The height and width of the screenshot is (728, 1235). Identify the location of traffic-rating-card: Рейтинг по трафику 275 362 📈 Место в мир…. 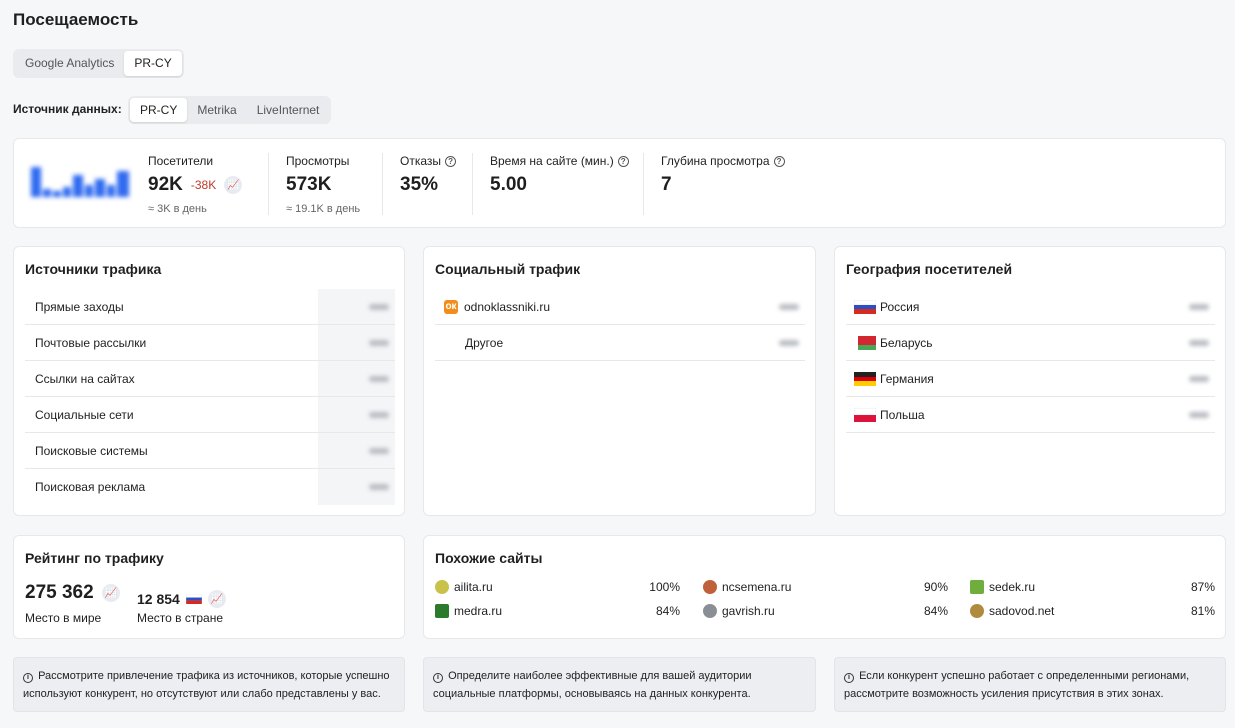
(209, 587).